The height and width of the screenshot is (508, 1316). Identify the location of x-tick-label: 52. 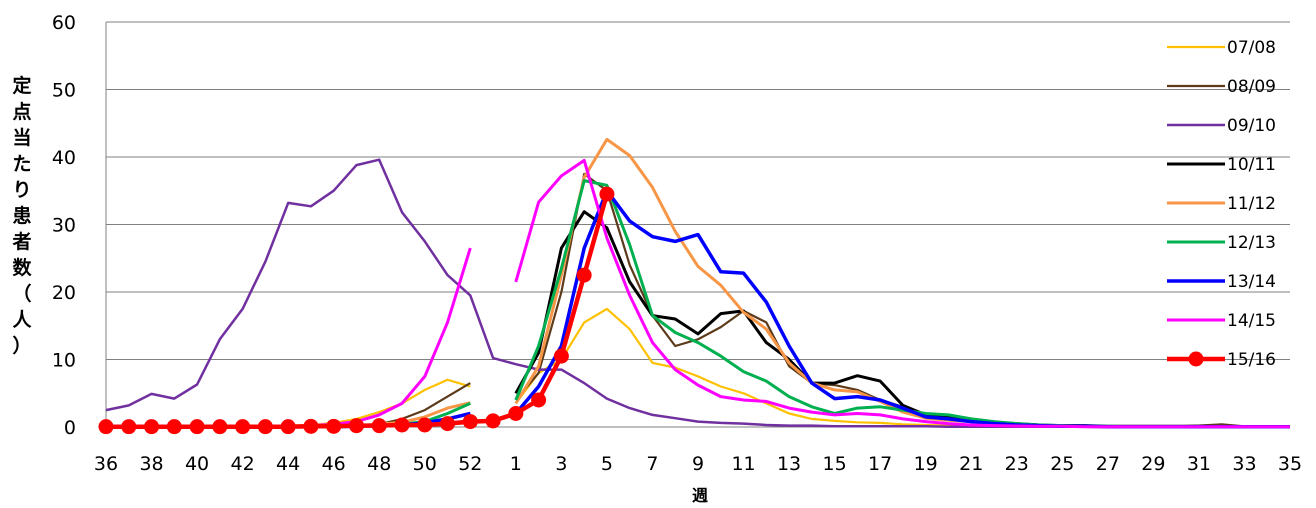
(470, 464).